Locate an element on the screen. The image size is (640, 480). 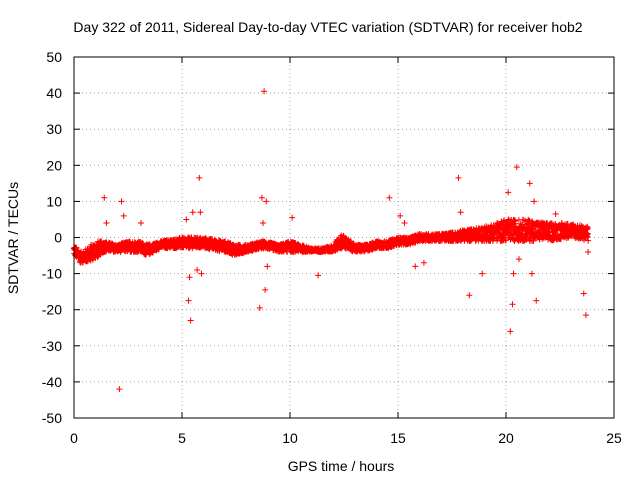
x-tick-label: 5 is located at coordinates (182, 438).